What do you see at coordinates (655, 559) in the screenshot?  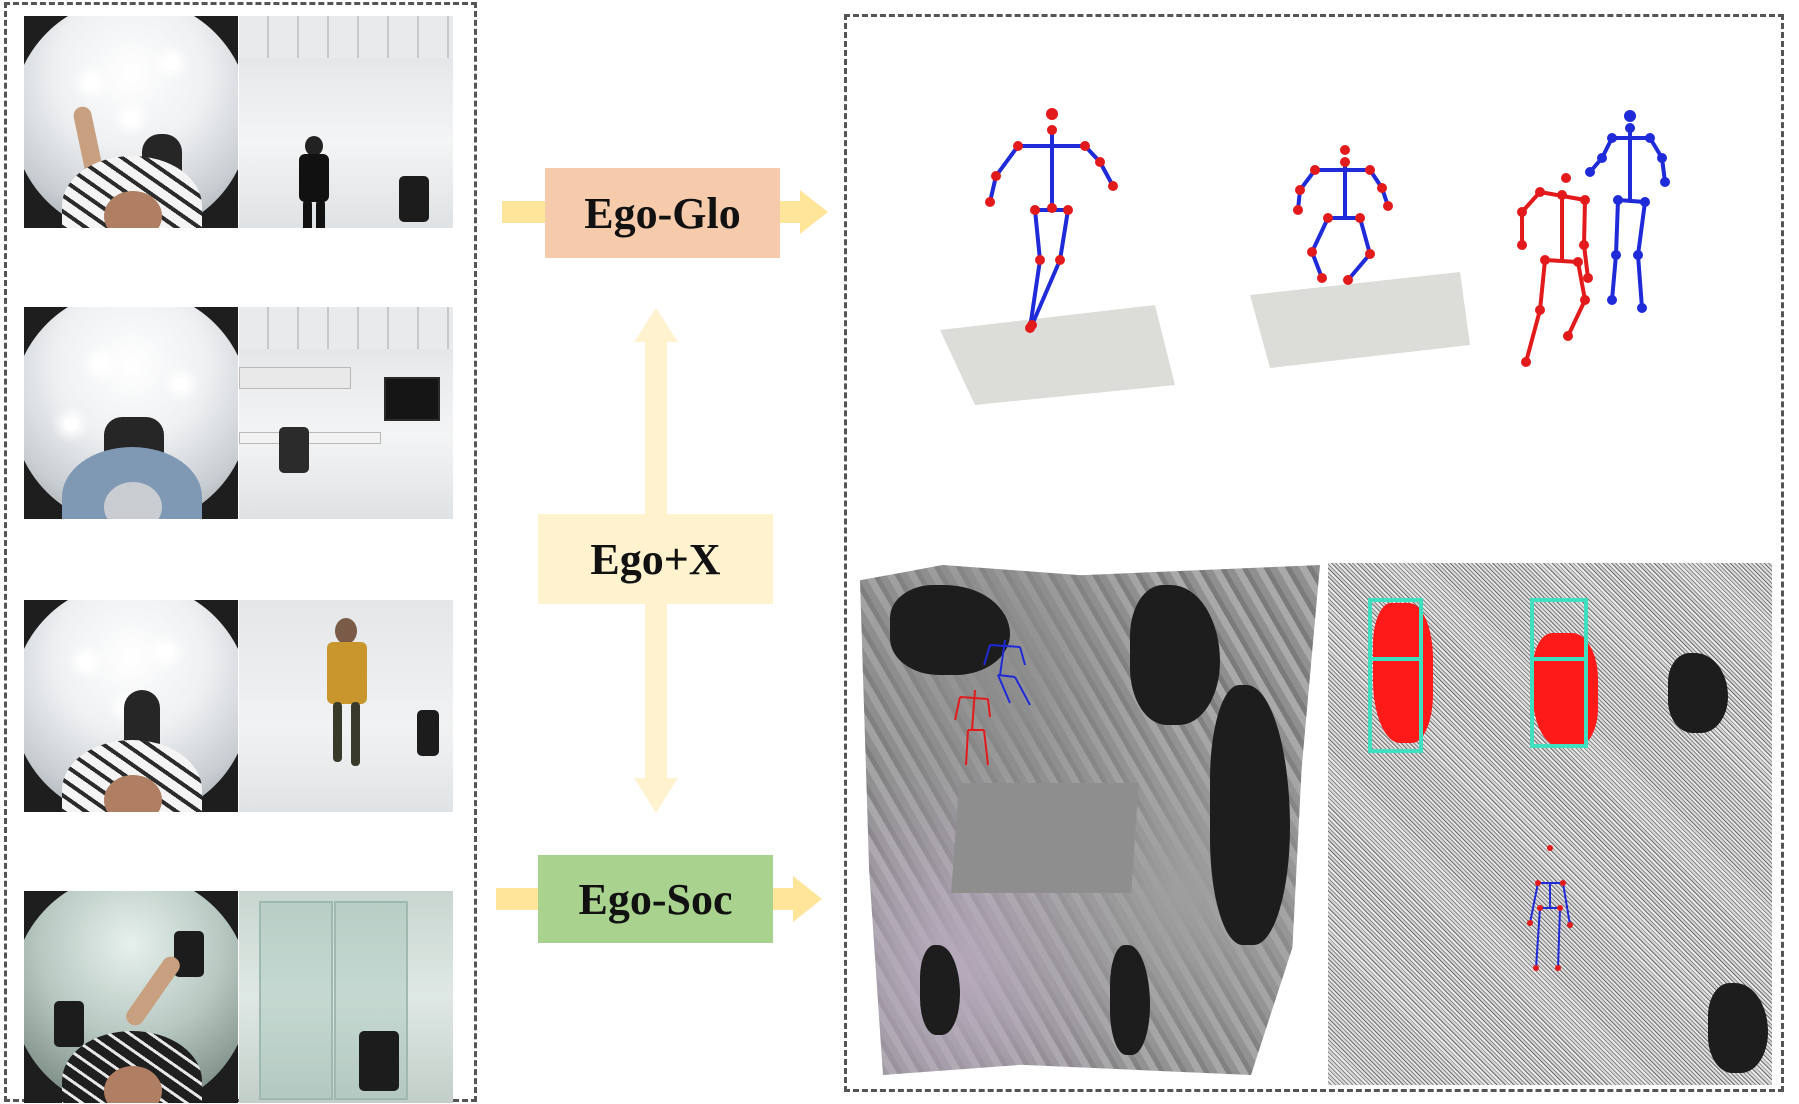 I see `ego-x-label: Ego+X` at bounding box center [655, 559].